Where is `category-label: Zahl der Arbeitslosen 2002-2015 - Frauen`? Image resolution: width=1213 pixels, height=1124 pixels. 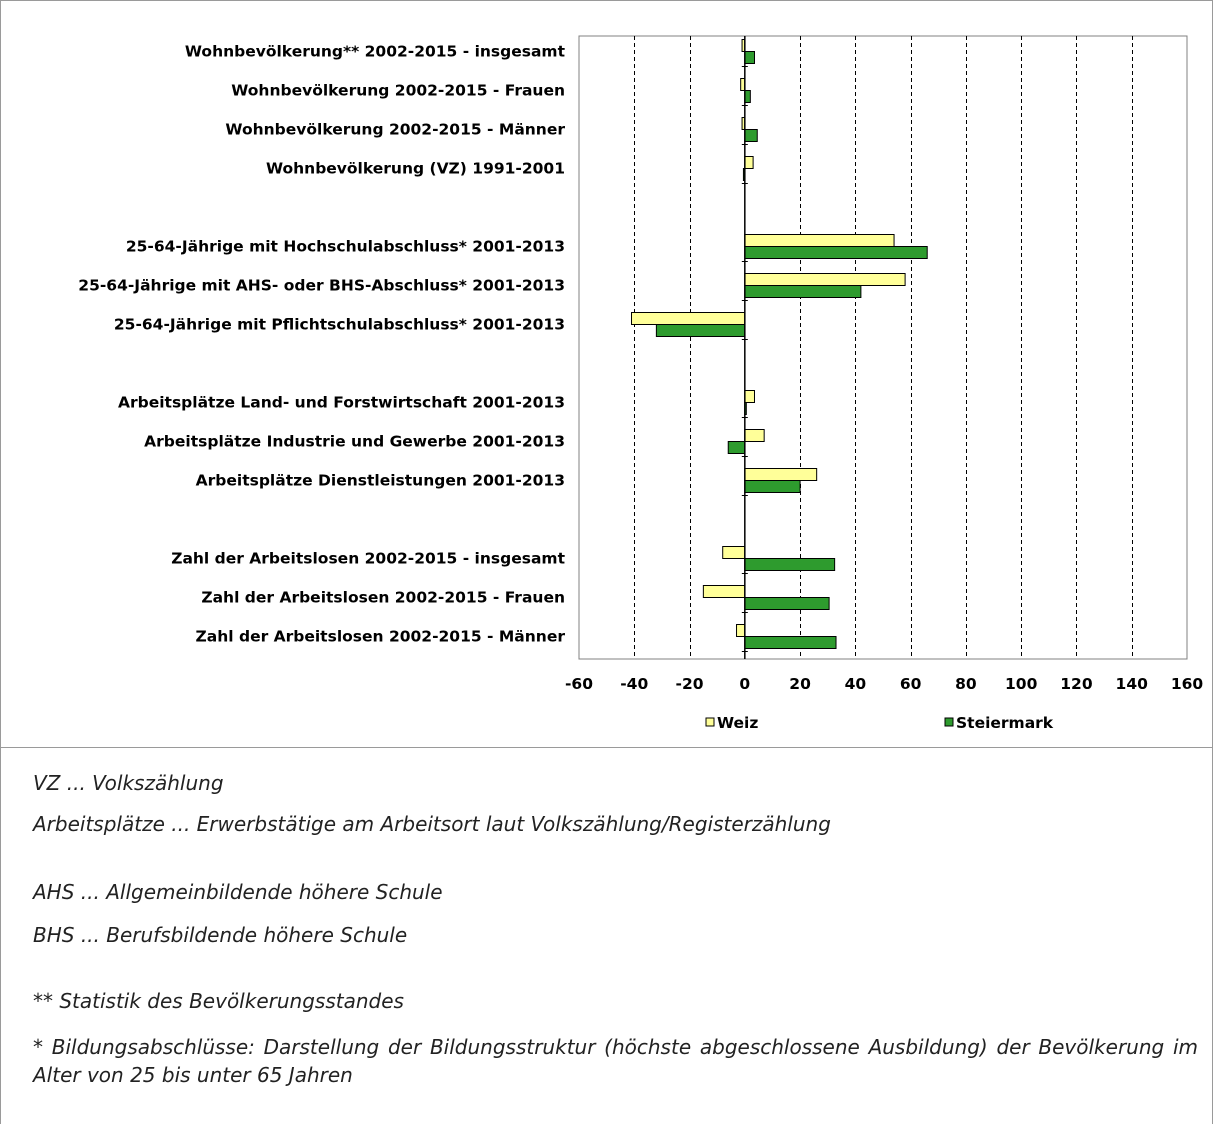 category-label: Zahl der Arbeitslosen 2002-2015 - Frauen is located at coordinates (383, 598).